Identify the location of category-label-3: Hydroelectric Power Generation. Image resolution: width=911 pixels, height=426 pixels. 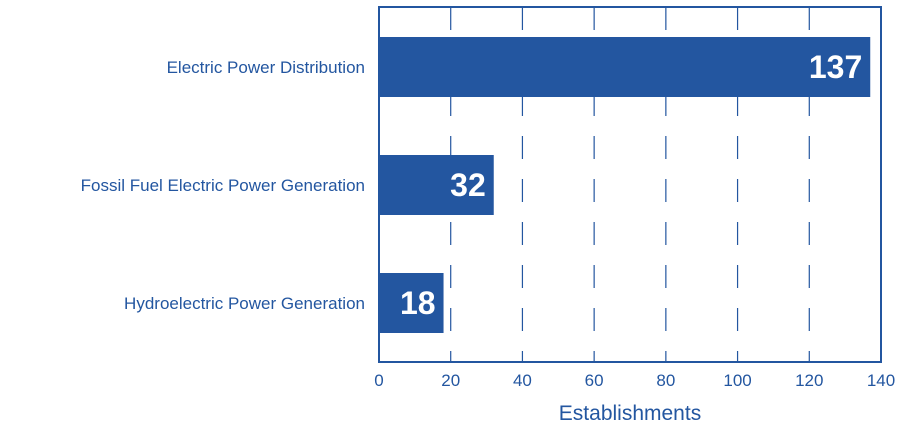
(244, 303).